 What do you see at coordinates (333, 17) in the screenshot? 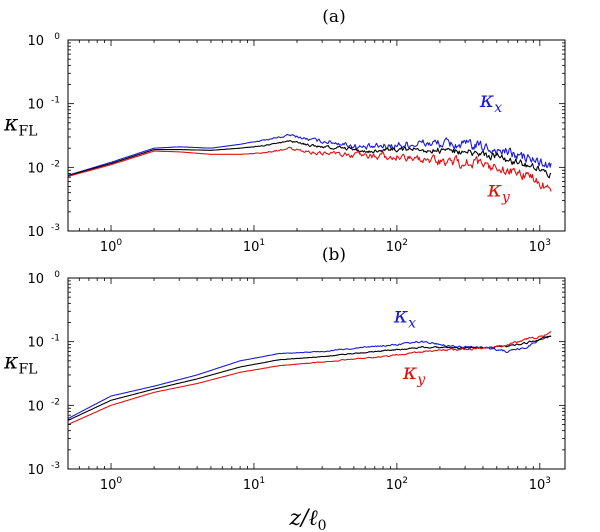
I see `panel-a-label: (a)` at bounding box center [333, 17].